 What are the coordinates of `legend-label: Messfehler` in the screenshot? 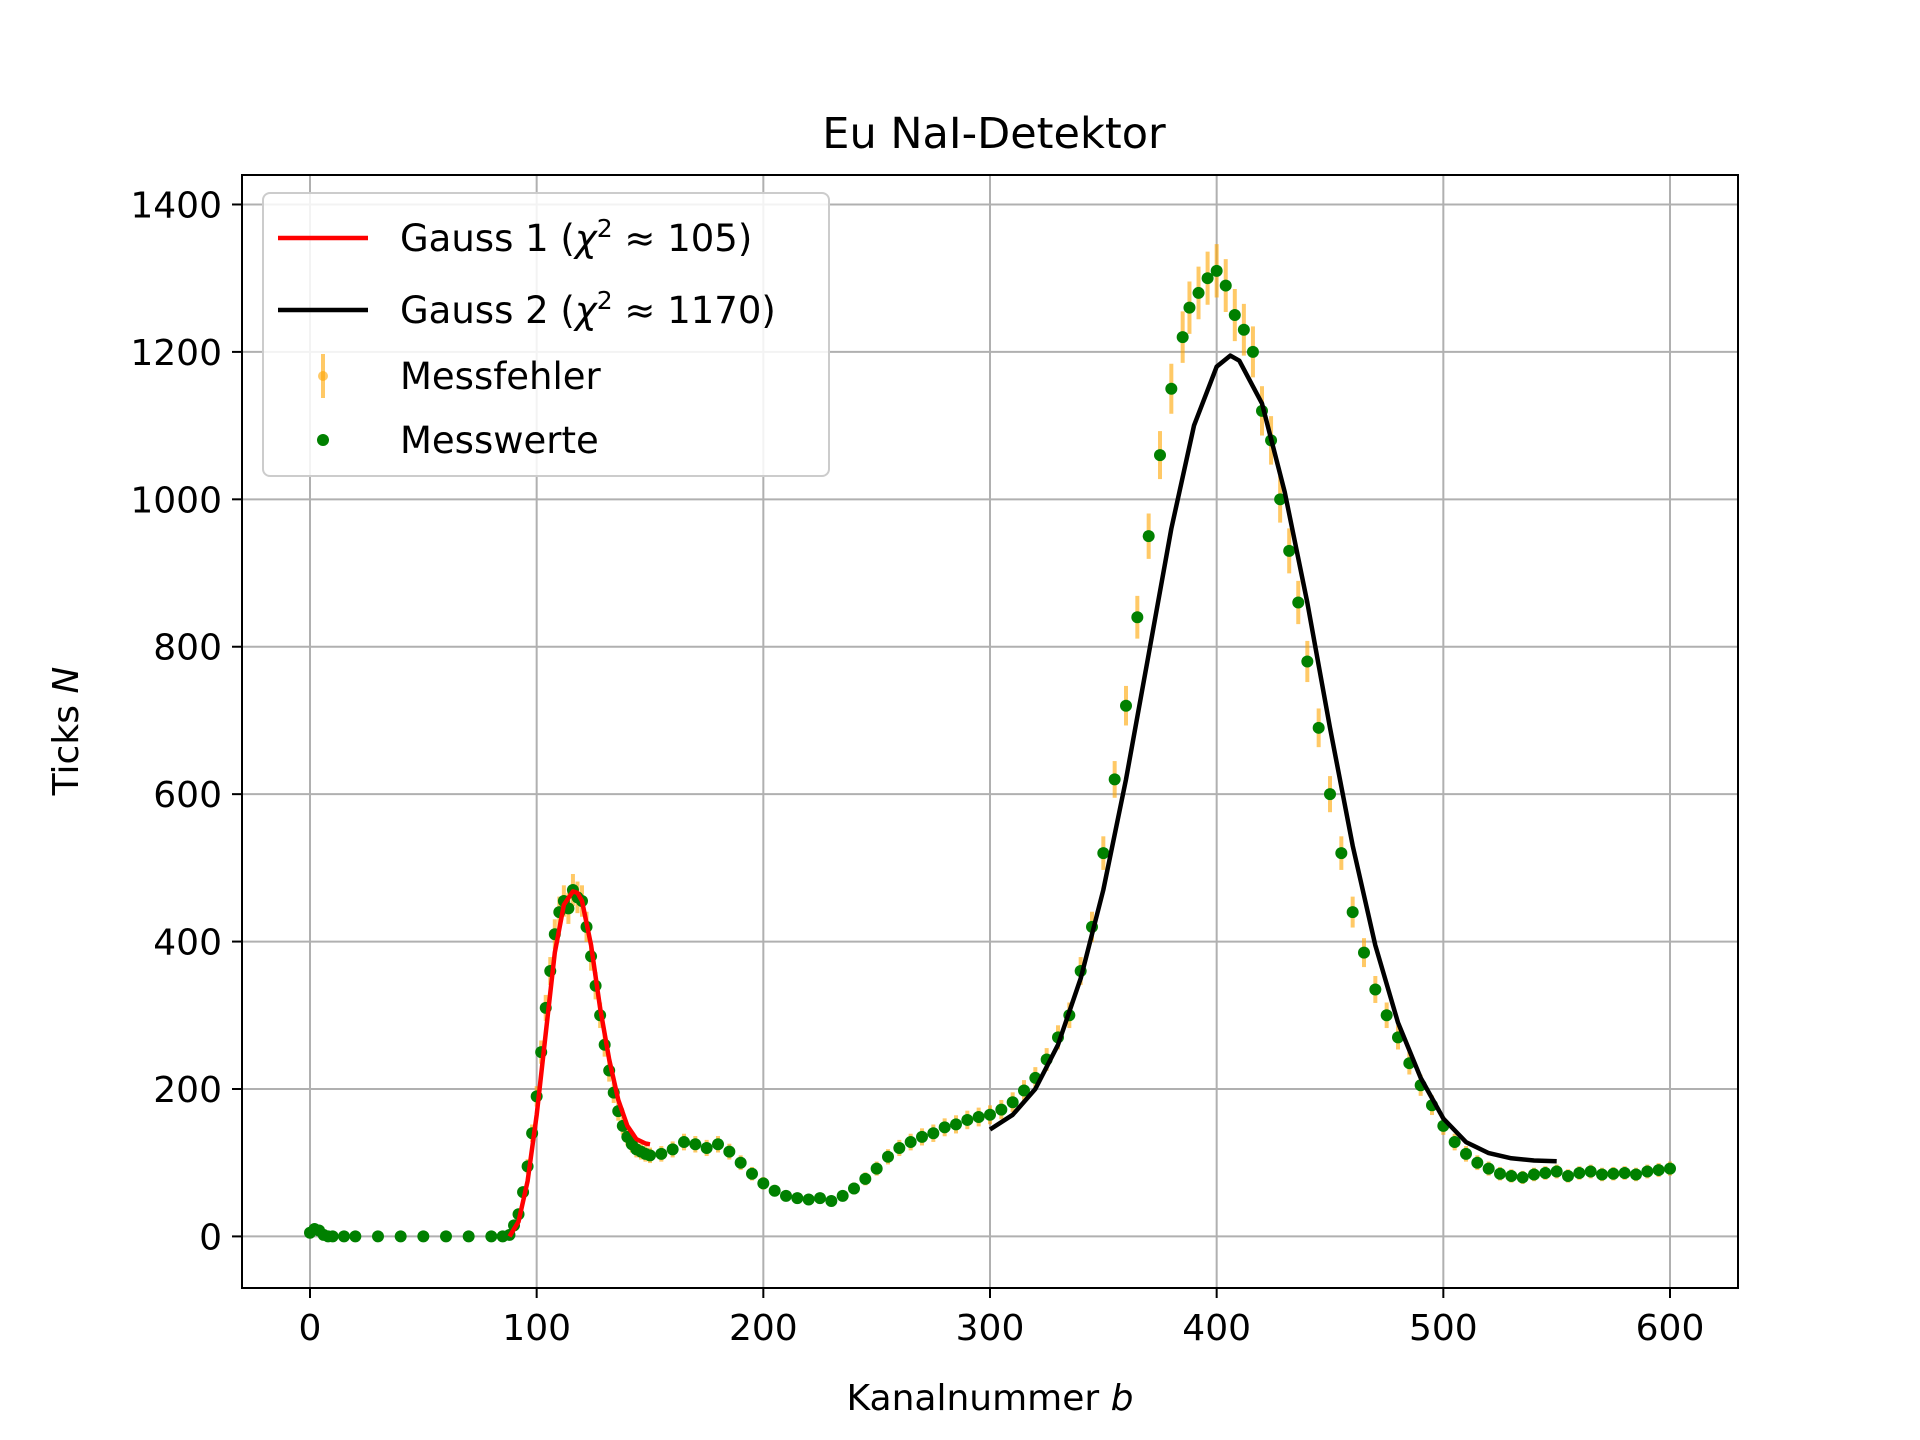 It's located at (501, 376).